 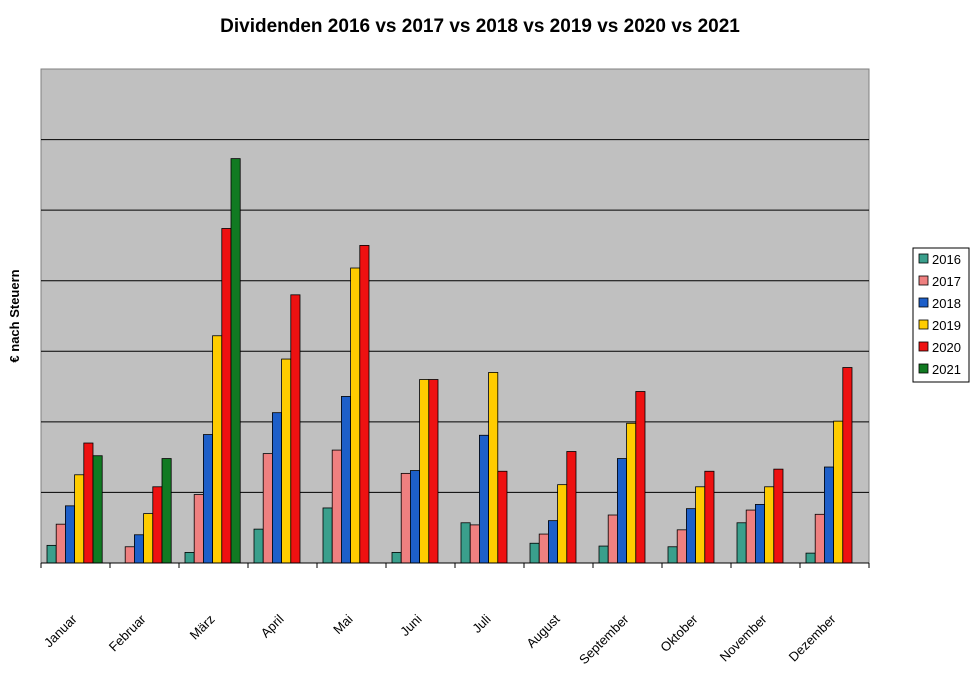 What do you see at coordinates (51, 554) in the screenshot?
I see `bar-2016-Januar` at bounding box center [51, 554].